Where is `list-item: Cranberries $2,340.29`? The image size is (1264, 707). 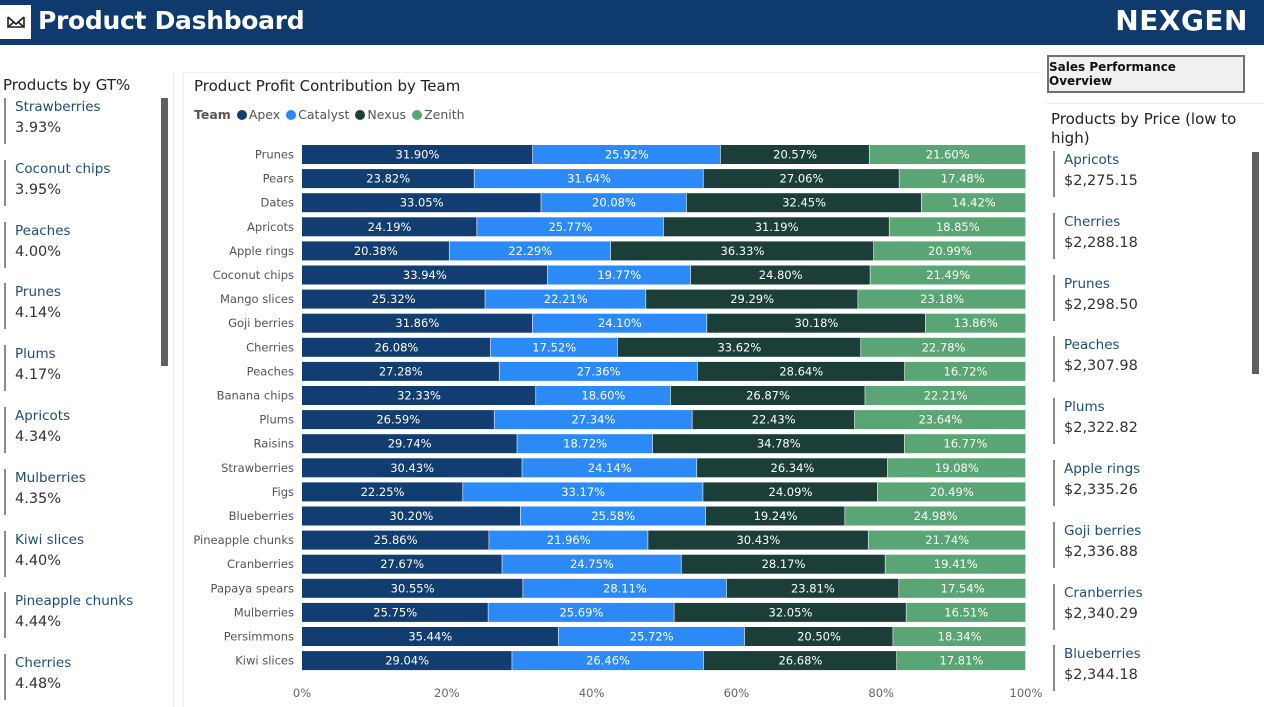
list-item: Cranberries $2,340.29 is located at coordinates (1143, 606).